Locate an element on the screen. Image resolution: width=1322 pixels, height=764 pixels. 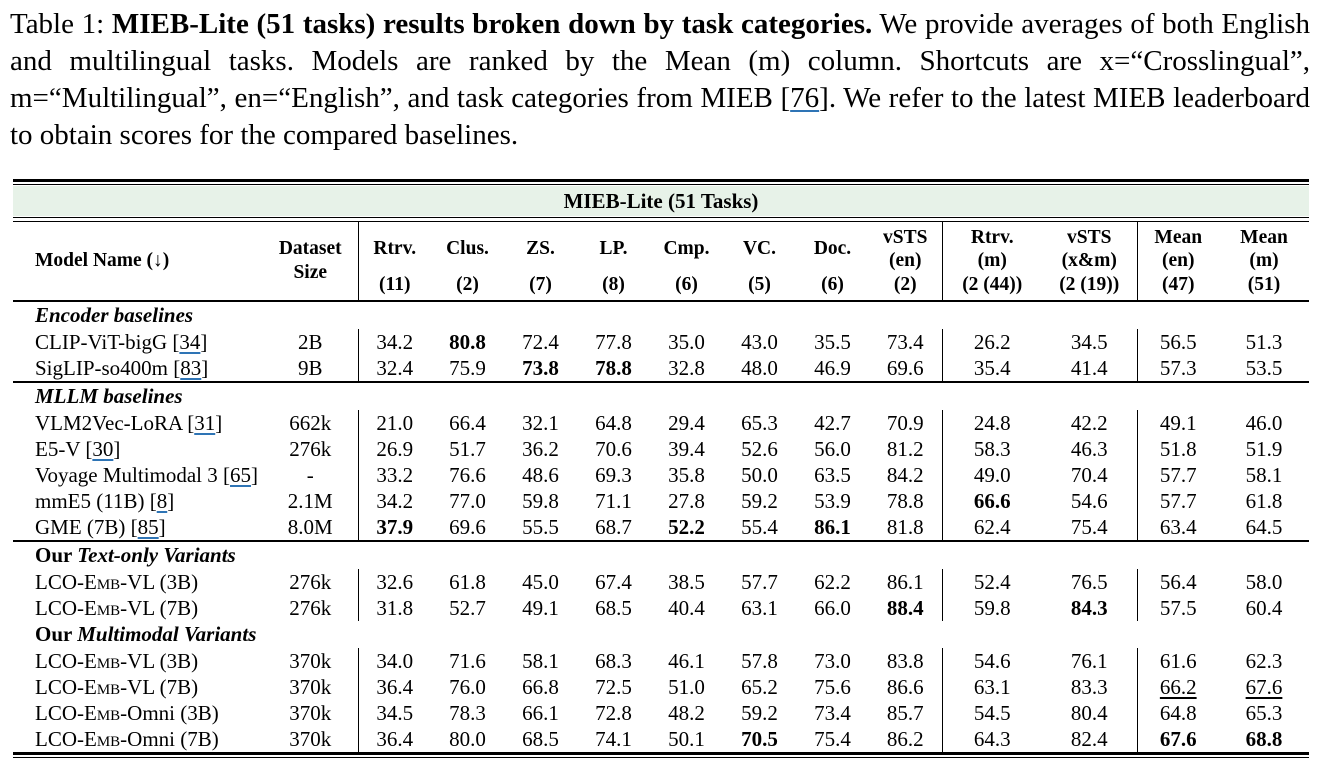
header-metric-count: (5) is located at coordinates (759, 284).